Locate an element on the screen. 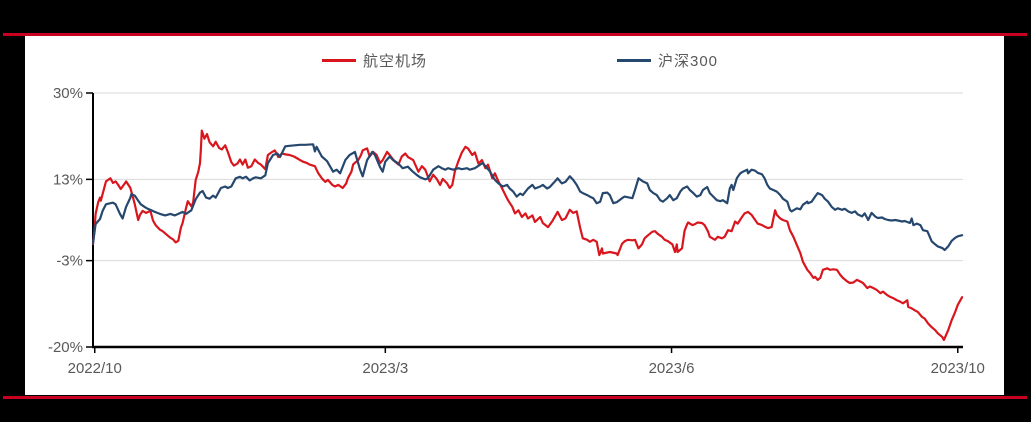  top-red-rule is located at coordinates (515, 34).